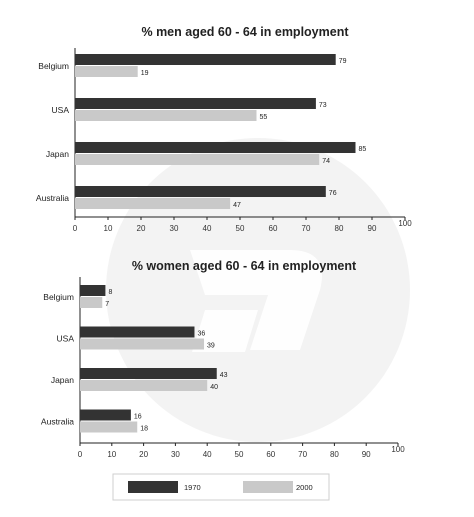 This screenshot has height=517, width=474. What do you see at coordinates (237, 205) in the screenshot?
I see `data-label: 47` at bounding box center [237, 205].